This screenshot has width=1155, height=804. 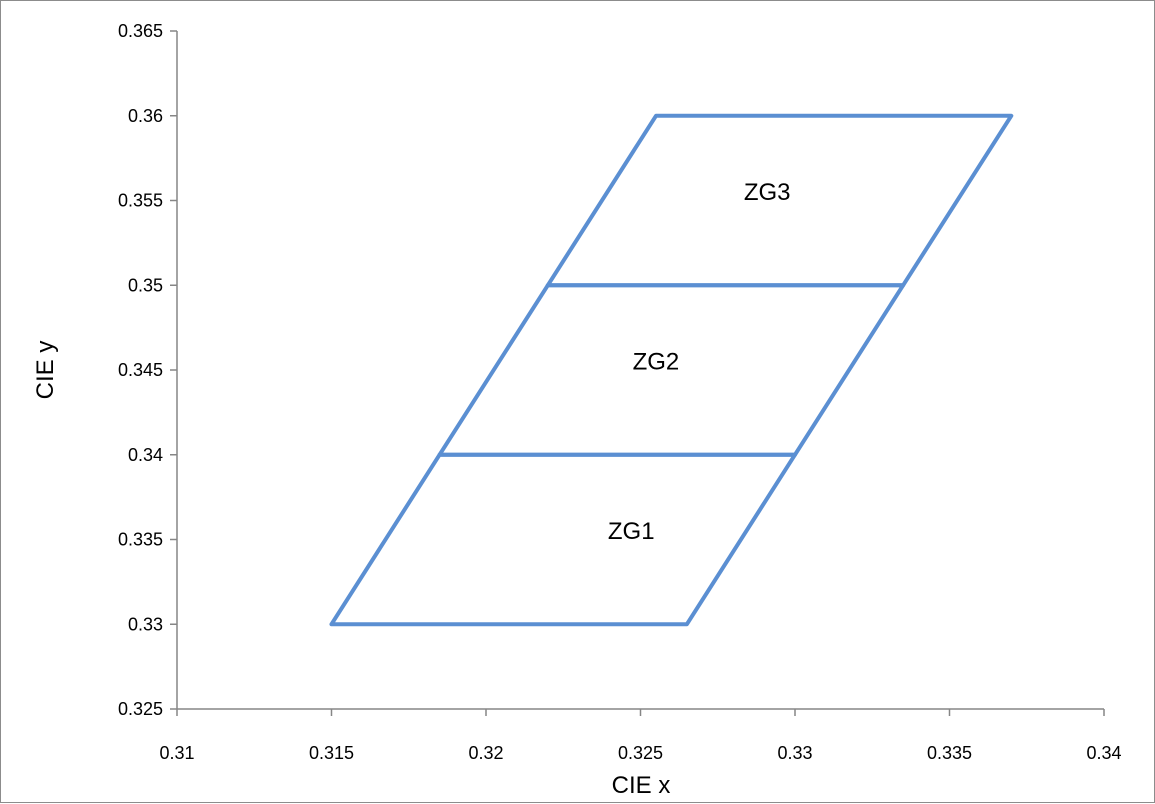 I want to click on x-tick-label: 0.31, so click(x=176, y=753).